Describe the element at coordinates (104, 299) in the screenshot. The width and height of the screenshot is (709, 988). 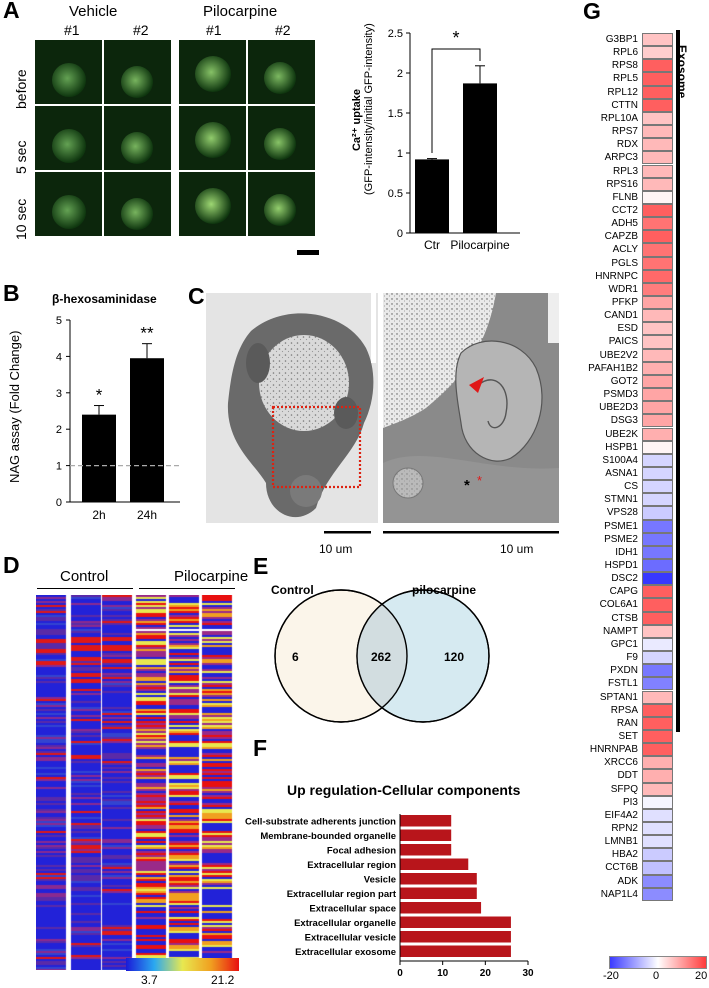
I see `nag-title: β-hexosaminidase` at that location.